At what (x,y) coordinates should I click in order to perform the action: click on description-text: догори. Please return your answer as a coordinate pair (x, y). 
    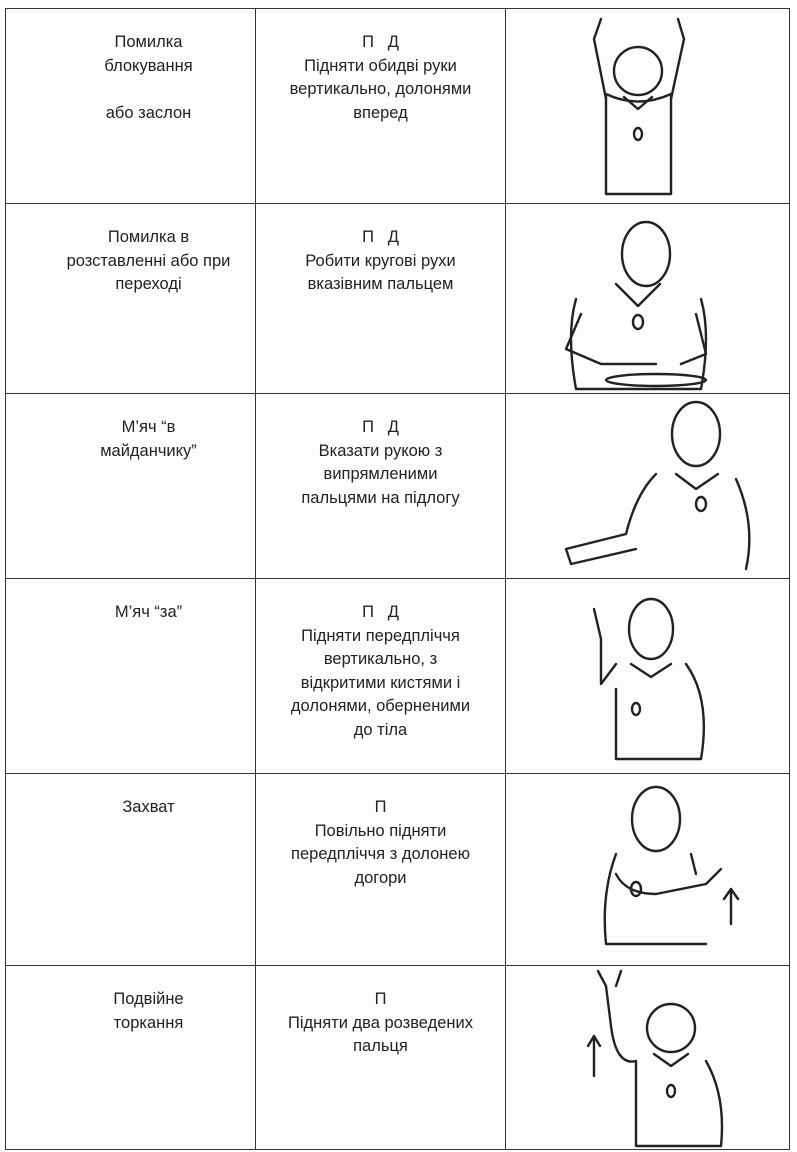
    Looking at the image, I should click on (380, 877).